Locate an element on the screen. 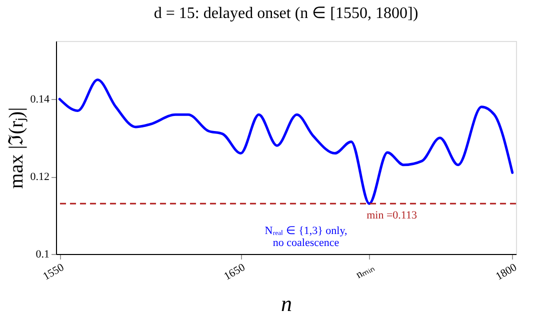  x-tick-label: nₘᵢₙ is located at coordinates (365, 272).